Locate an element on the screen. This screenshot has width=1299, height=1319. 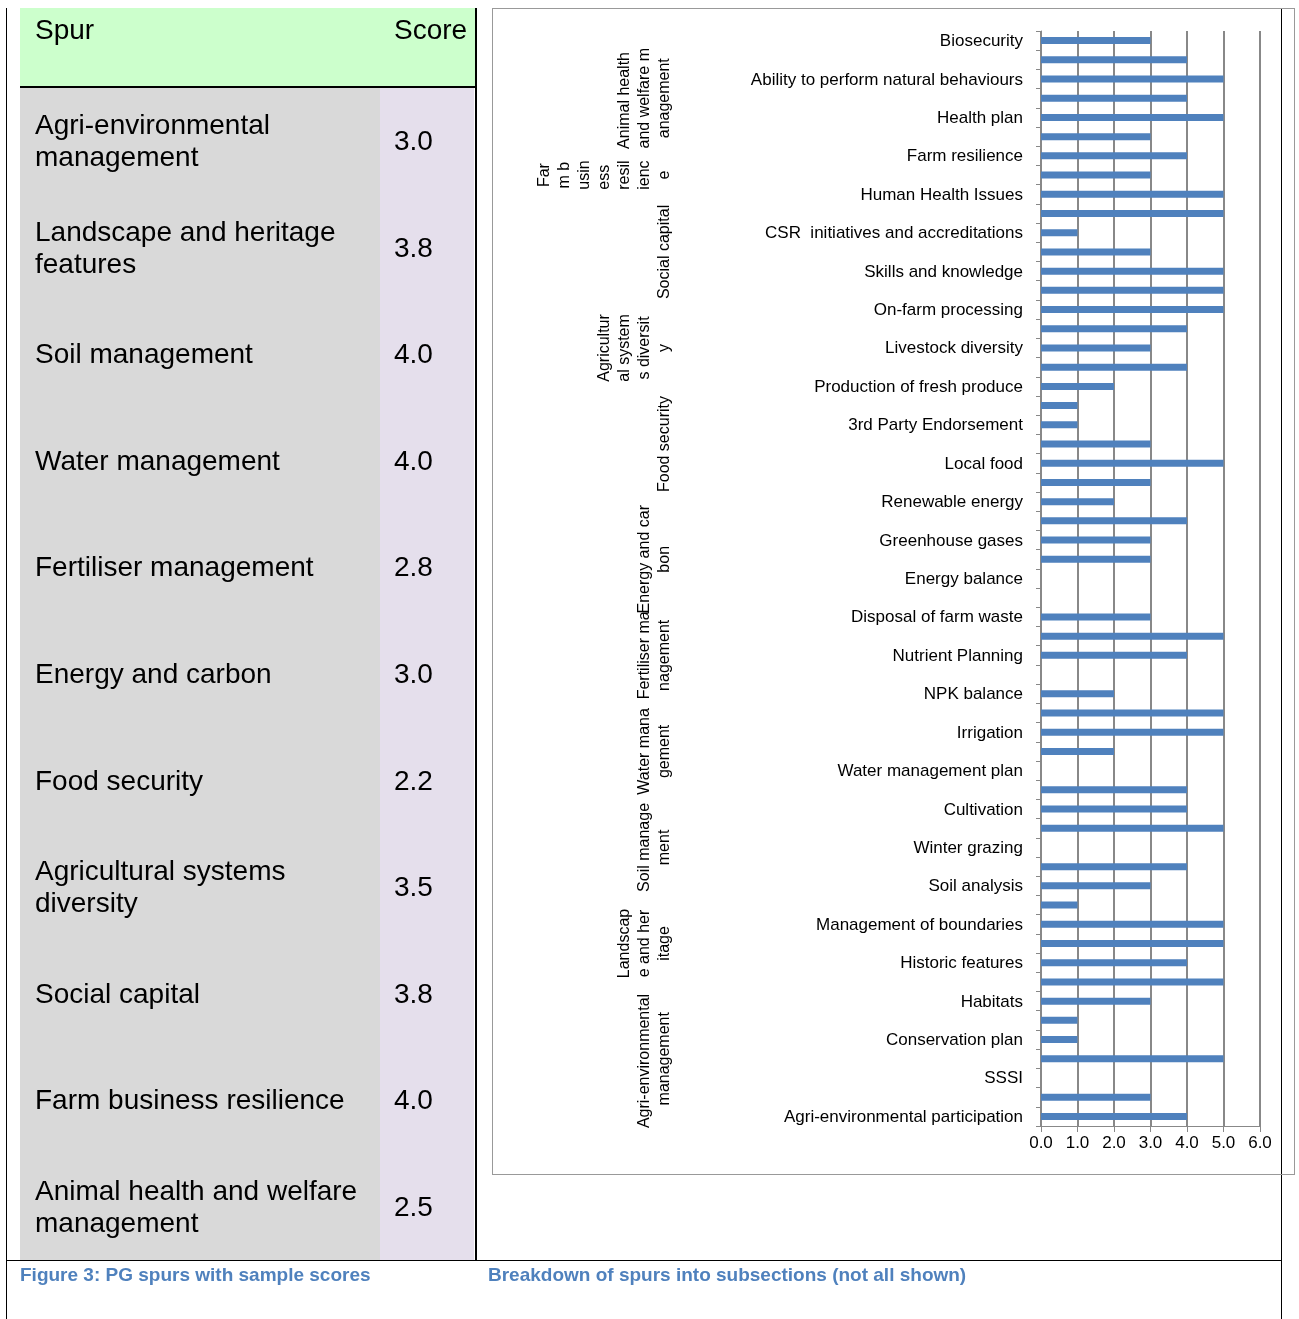
x-tick-label: 0.0 is located at coordinates (1041, 1142).